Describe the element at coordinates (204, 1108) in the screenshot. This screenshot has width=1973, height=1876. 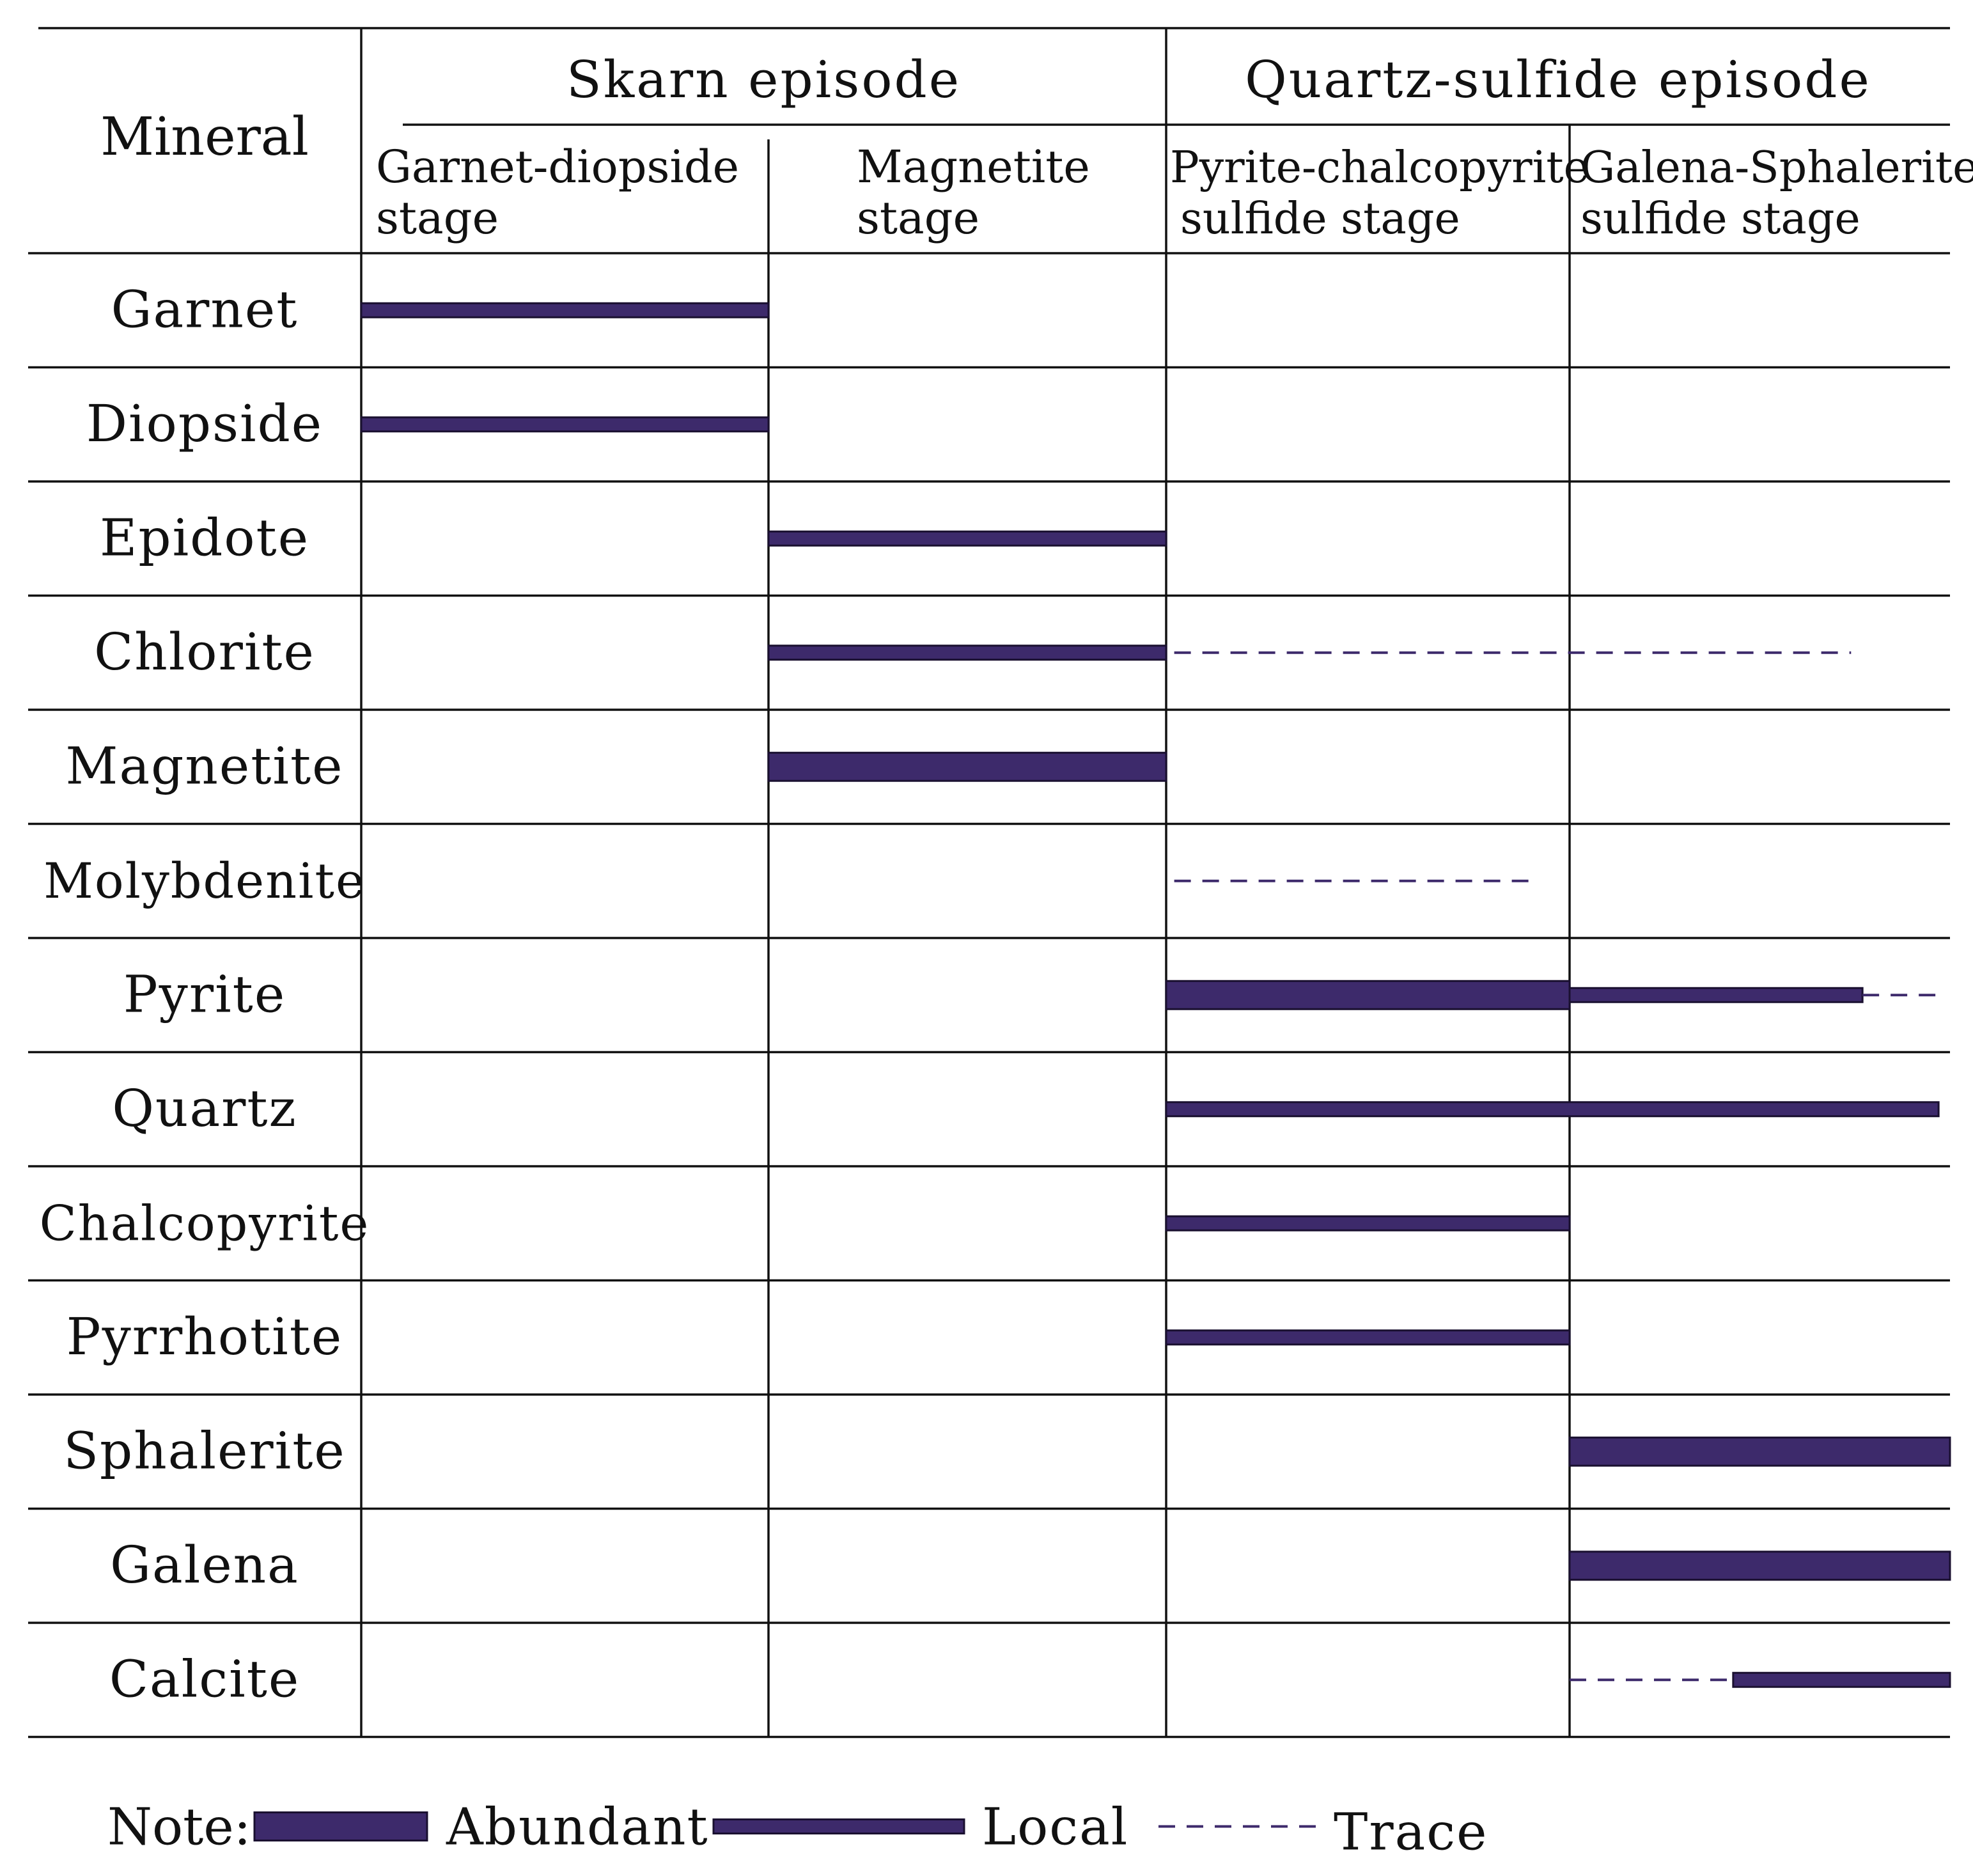
I see `mineral-label: Quartz` at that location.